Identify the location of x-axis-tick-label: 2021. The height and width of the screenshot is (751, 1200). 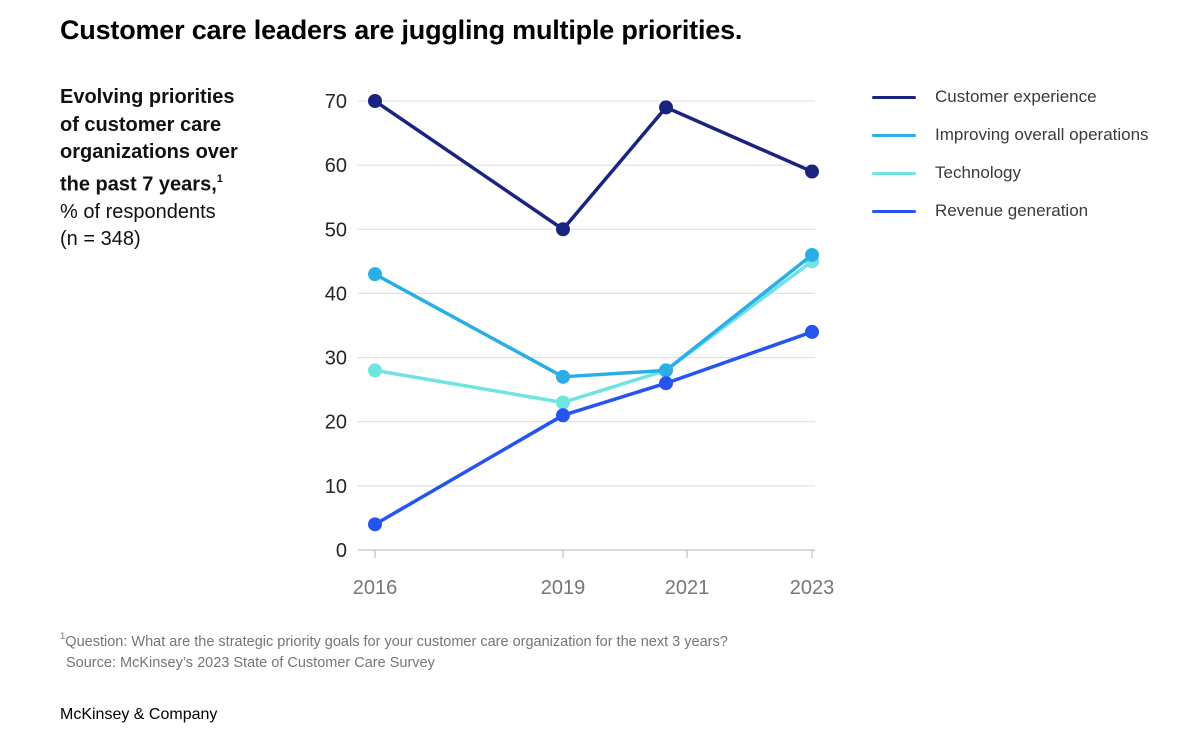
(687, 588).